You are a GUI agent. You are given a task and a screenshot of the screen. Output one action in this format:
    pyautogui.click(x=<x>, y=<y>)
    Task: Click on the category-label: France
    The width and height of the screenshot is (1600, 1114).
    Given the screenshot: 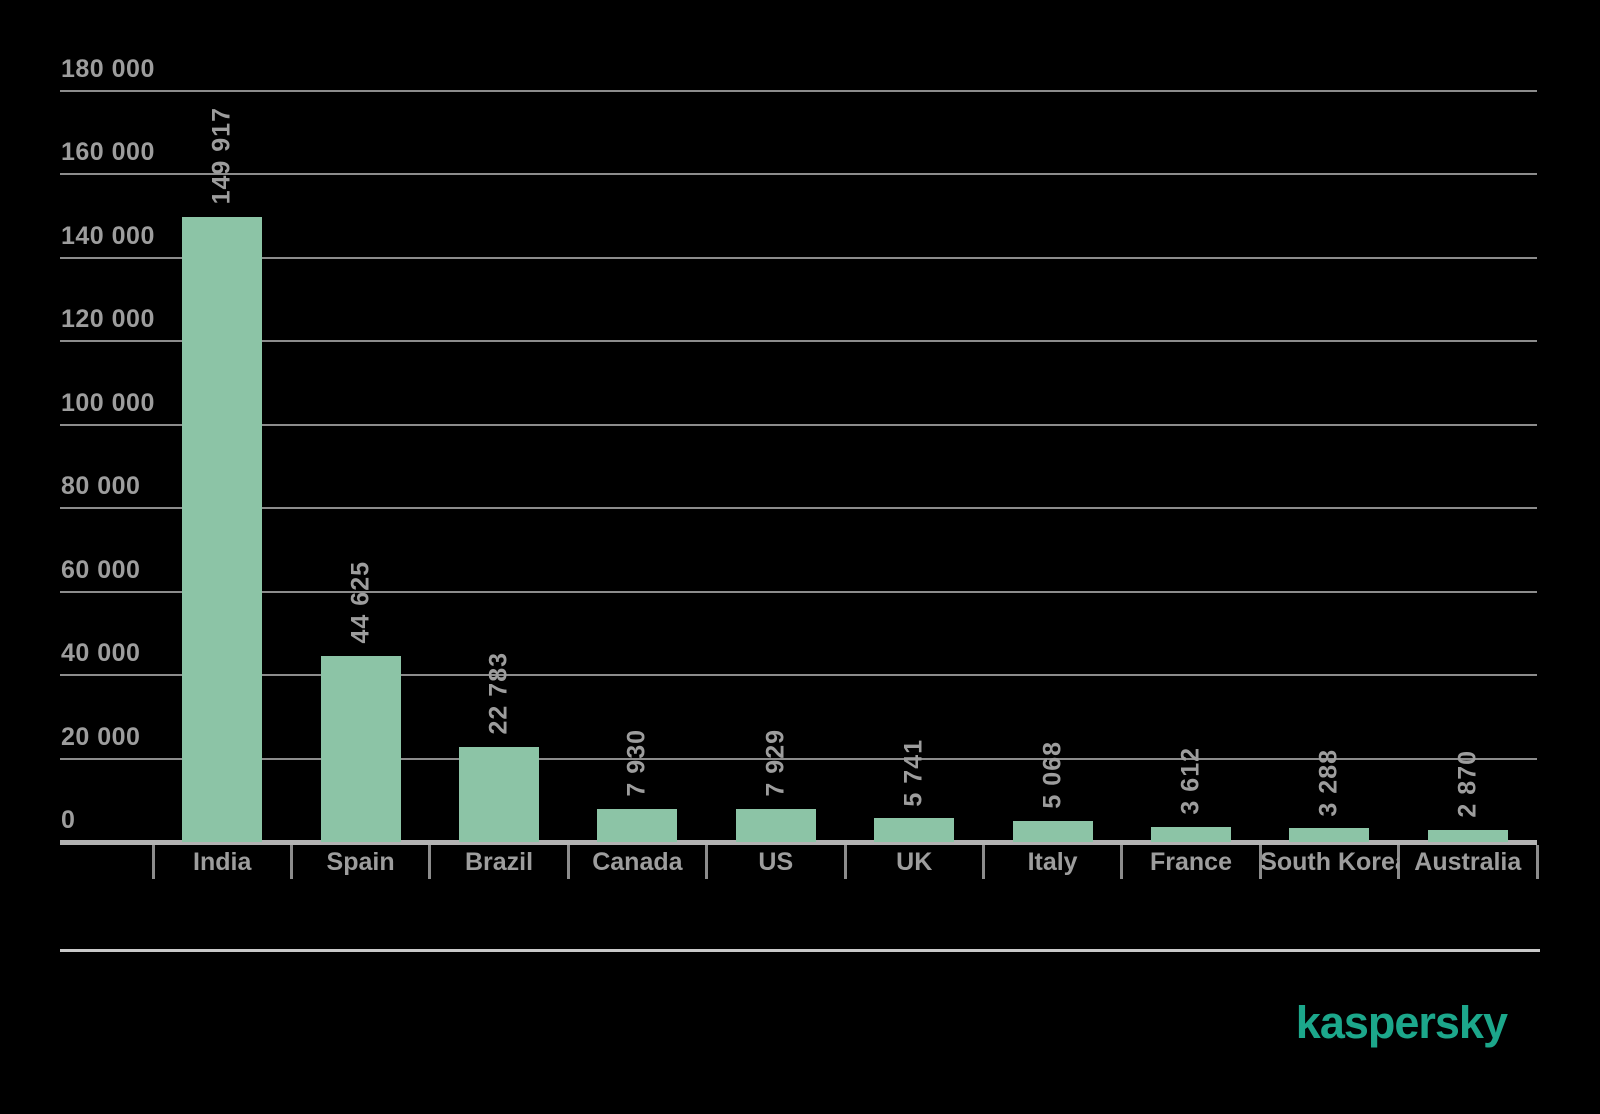 What is the action you would take?
    pyautogui.click(x=1191, y=862)
    